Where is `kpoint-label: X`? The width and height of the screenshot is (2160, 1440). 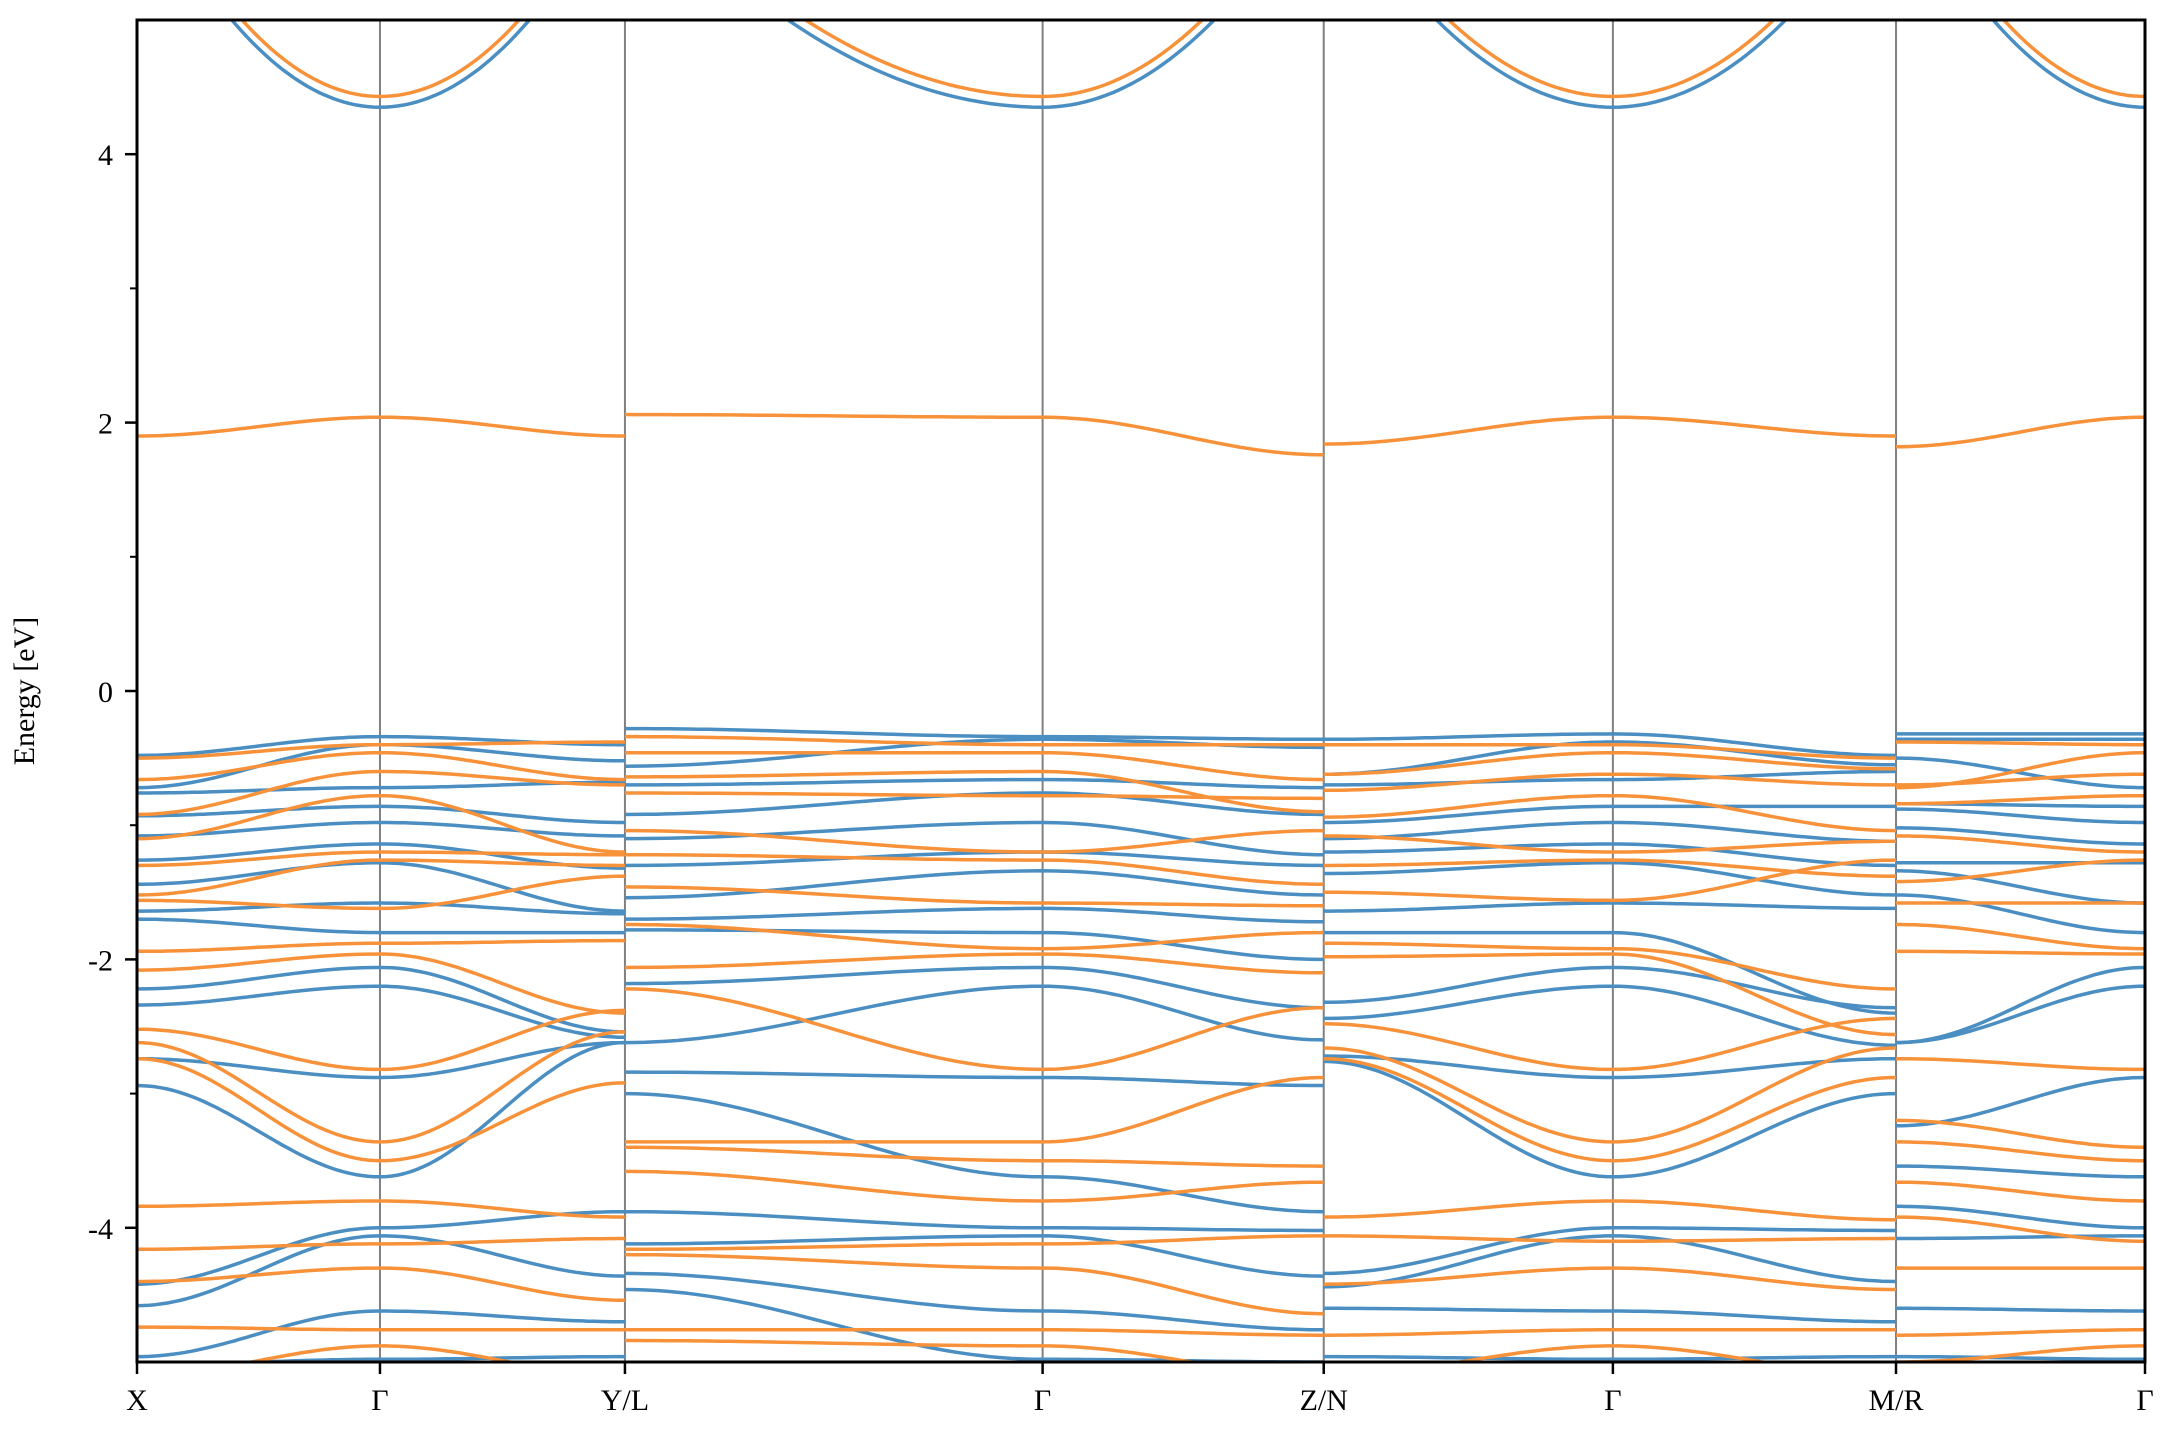 kpoint-label: X is located at coordinates (137, 1400).